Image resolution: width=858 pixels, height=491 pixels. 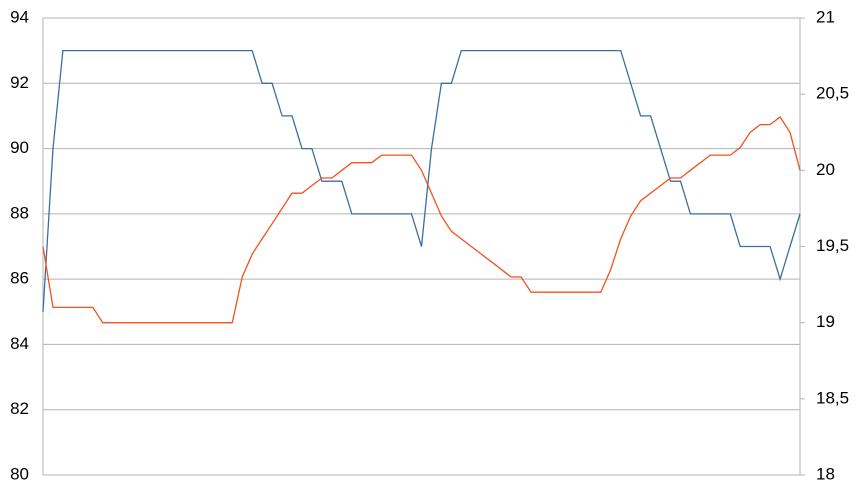 I want to click on y-tick-label: 86, so click(x=19, y=278).